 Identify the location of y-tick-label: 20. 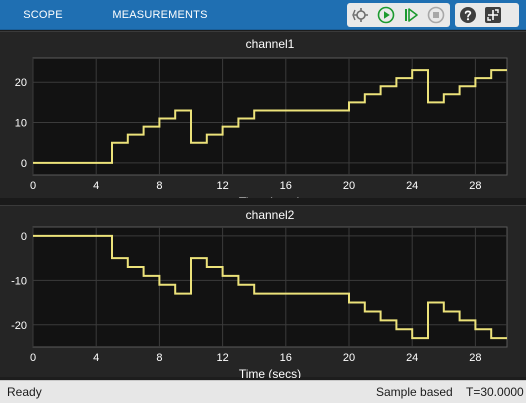
(21, 83).